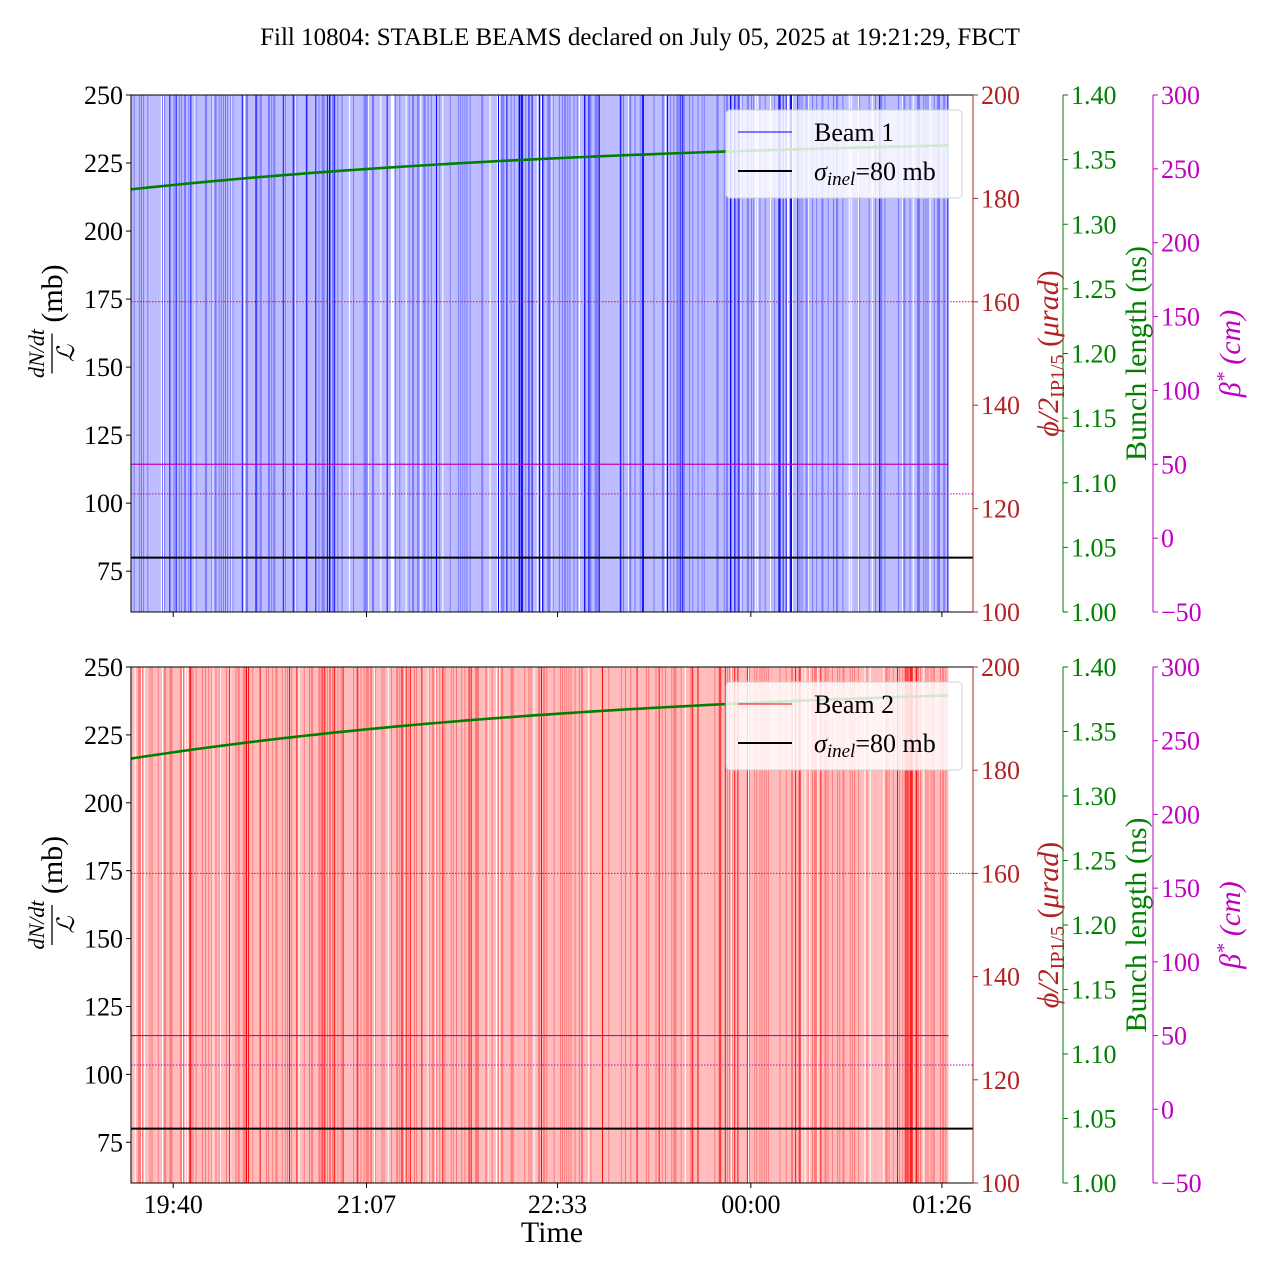 The image size is (1280, 1280). I want to click on crossing-angle-axis-tick-label: 200, so click(1000, 95).